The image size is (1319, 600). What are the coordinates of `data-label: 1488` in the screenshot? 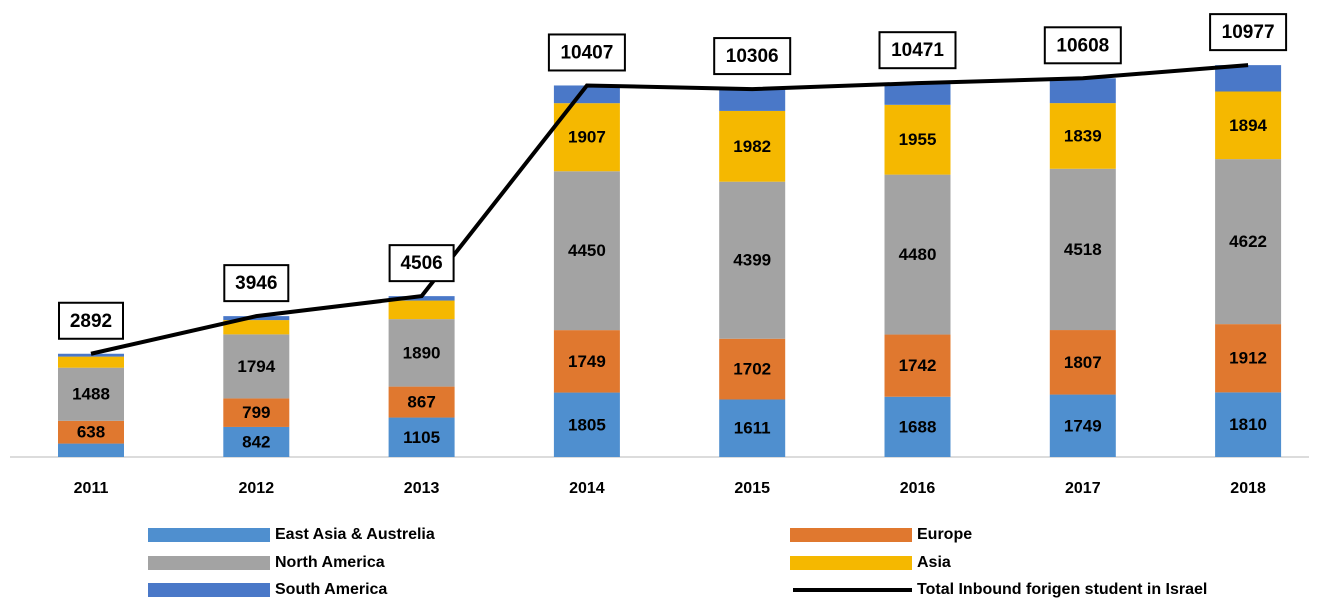 It's located at (91, 394).